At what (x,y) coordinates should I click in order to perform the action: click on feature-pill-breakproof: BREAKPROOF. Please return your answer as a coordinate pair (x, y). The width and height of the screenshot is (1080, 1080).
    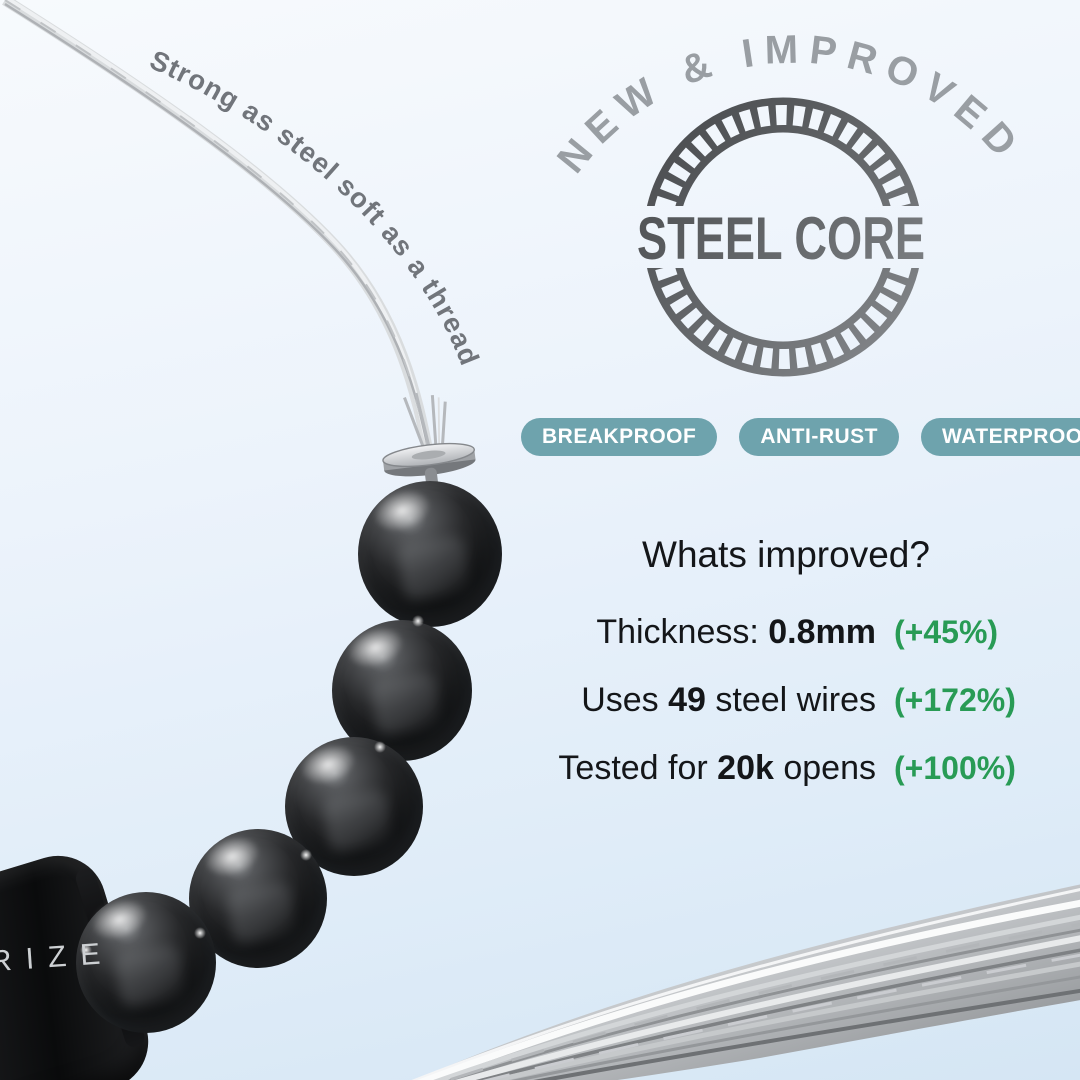
    Looking at the image, I should click on (619, 437).